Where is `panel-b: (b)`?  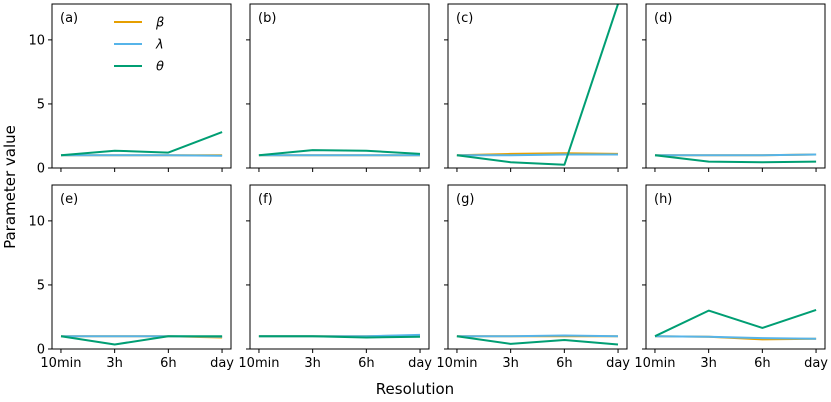 panel-b: (b) is located at coordinates (338, 87).